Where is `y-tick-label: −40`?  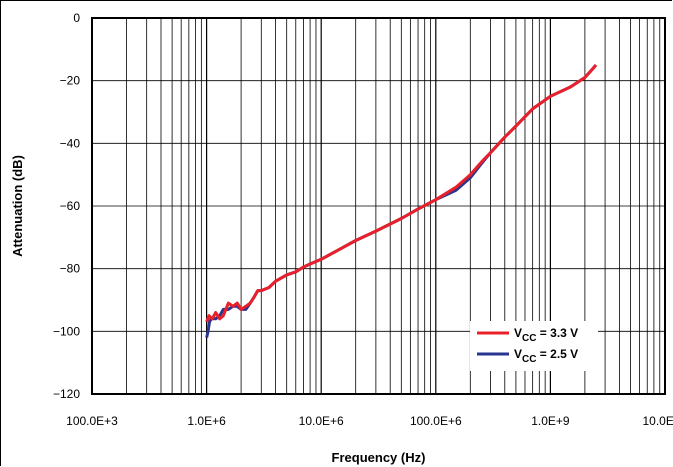
y-tick-label: −40 is located at coordinates (70, 143).